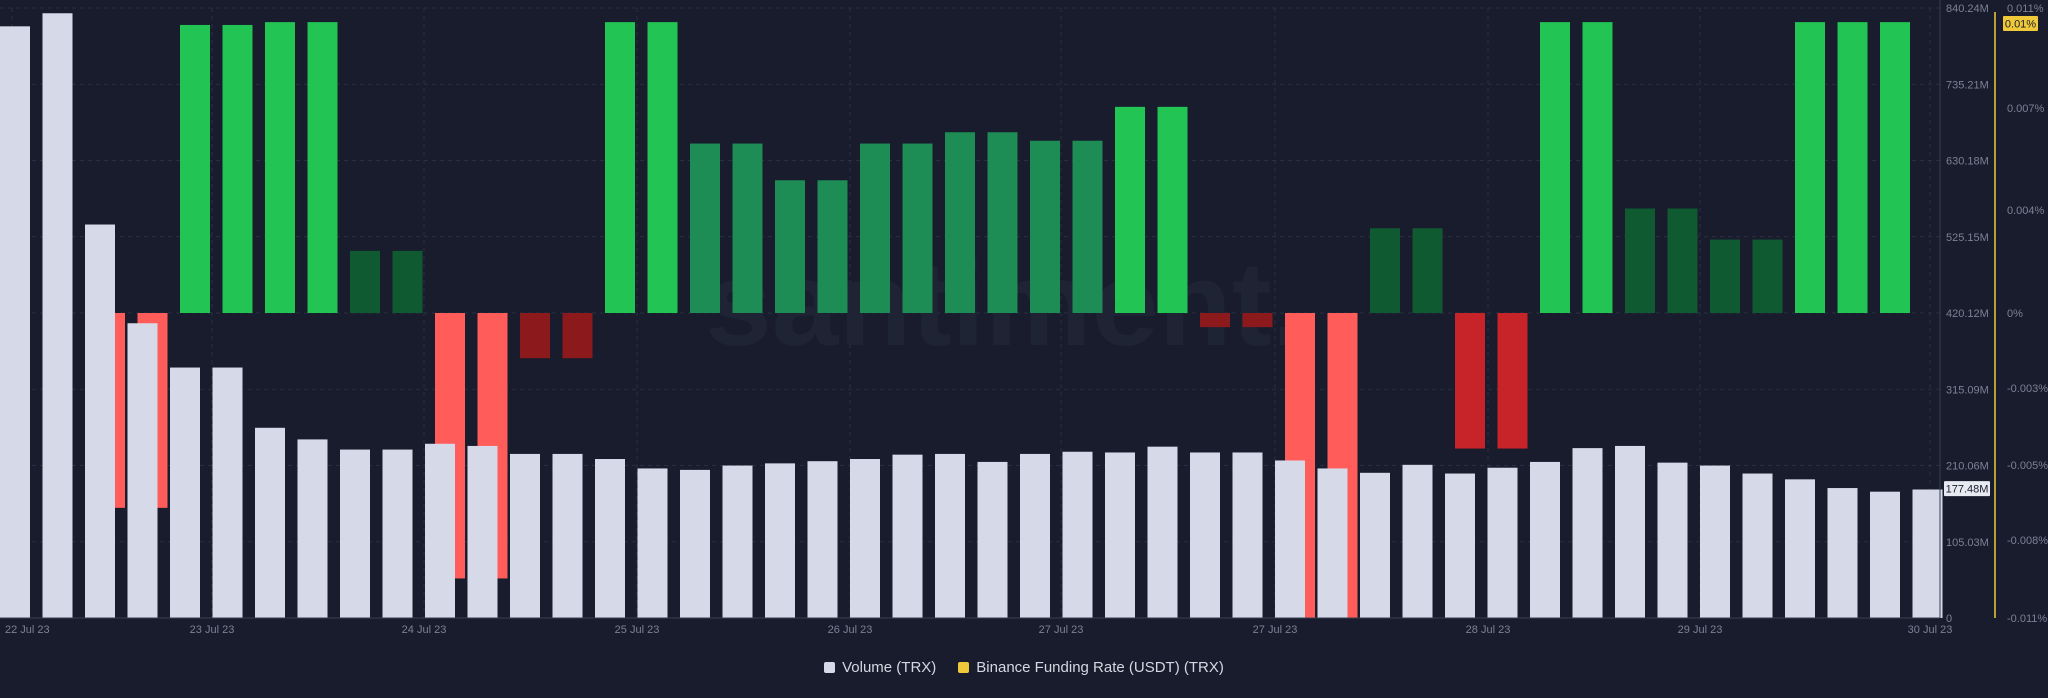 This screenshot has width=2048, height=698. I want to click on x-tick-label: 25 Jul 23, so click(637, 630).